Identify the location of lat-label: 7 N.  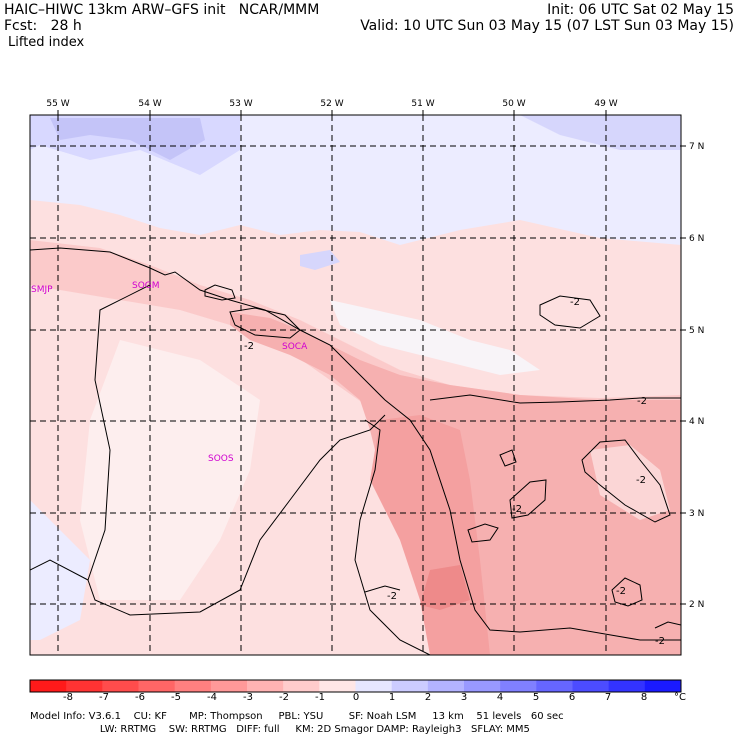
(696, 147).